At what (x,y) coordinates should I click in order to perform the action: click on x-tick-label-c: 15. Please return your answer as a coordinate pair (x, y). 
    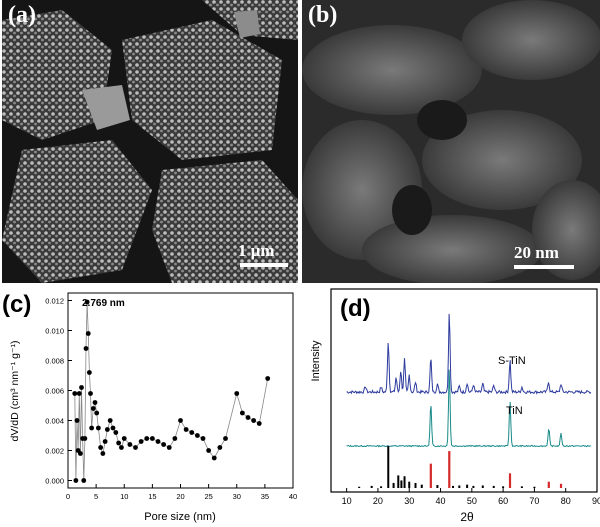
    Looking at the image, I should click on (152, 496).